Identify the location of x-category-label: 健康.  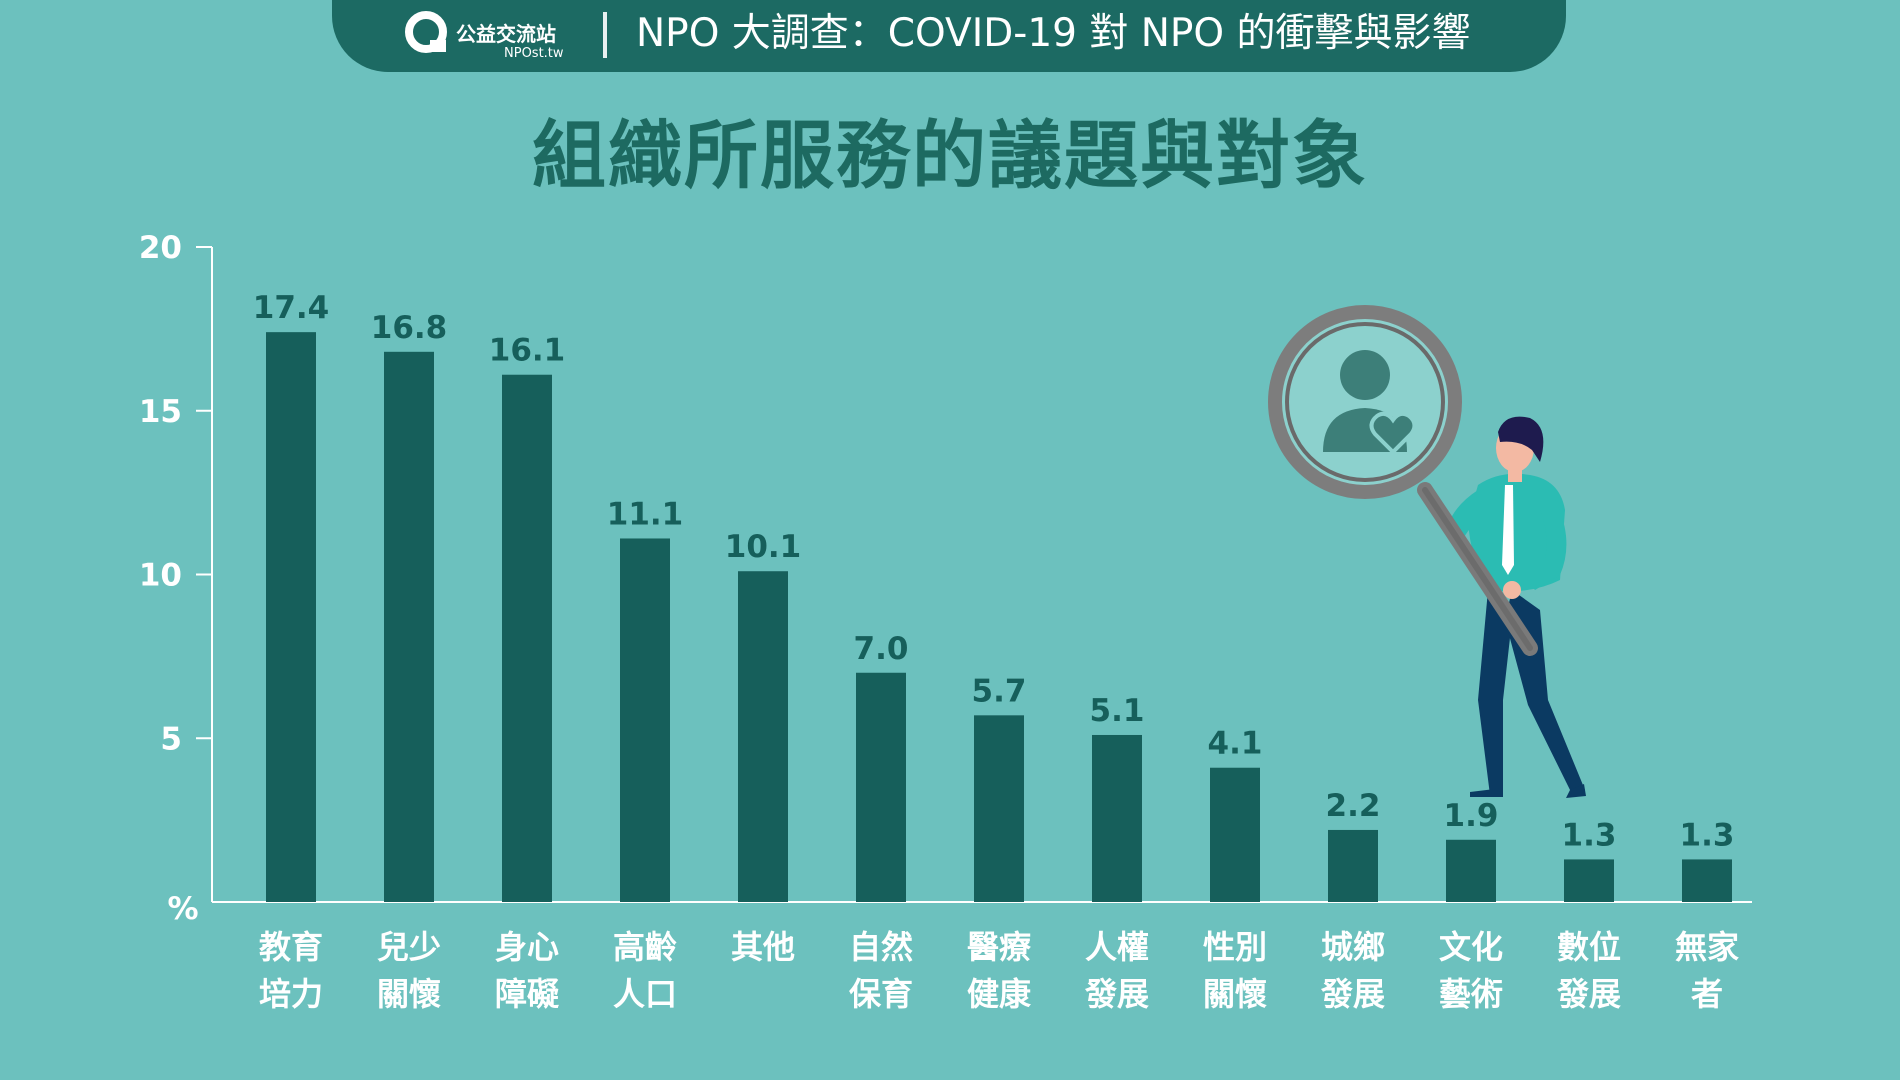
(999, 994).